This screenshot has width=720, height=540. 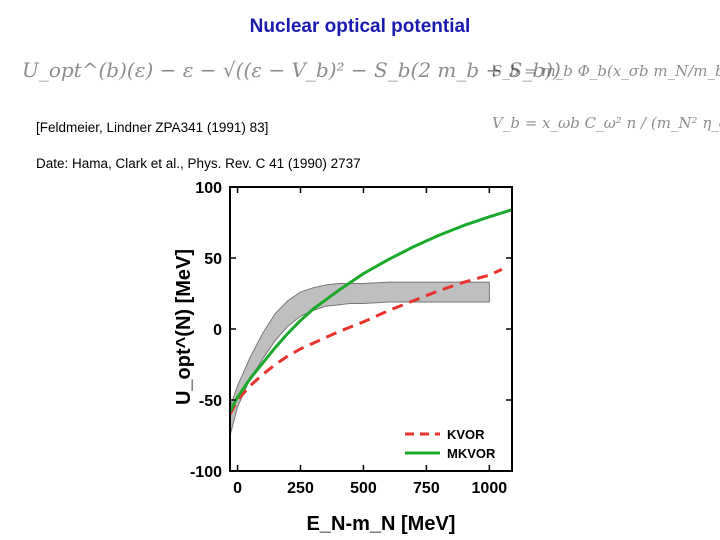 I want to click on x-tick-label: 0, so click(x=237, y=488).